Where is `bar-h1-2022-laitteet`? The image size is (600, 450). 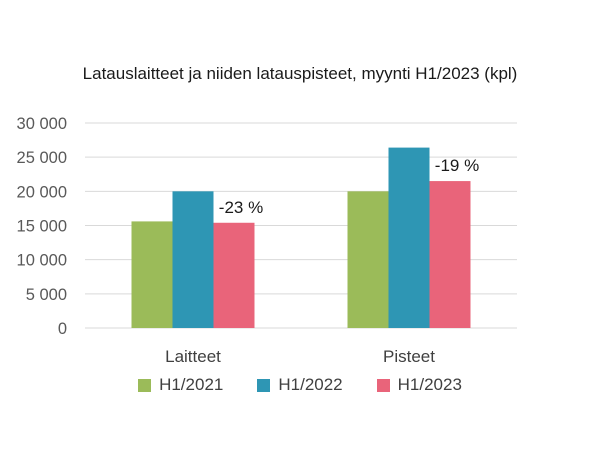
bar-h1-2022-laitteet is located at coordinates (193, 259).